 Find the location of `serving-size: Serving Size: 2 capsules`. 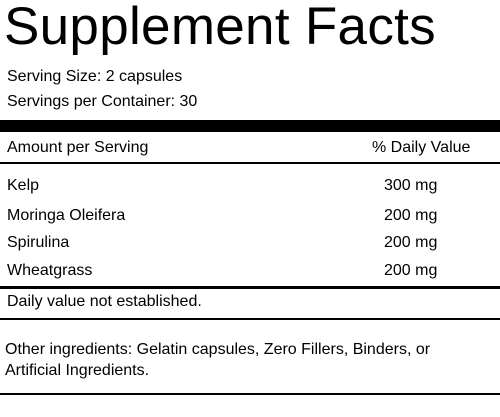

serving-size: Serving Size: 2 capsules is located at coordinates (95, 76).